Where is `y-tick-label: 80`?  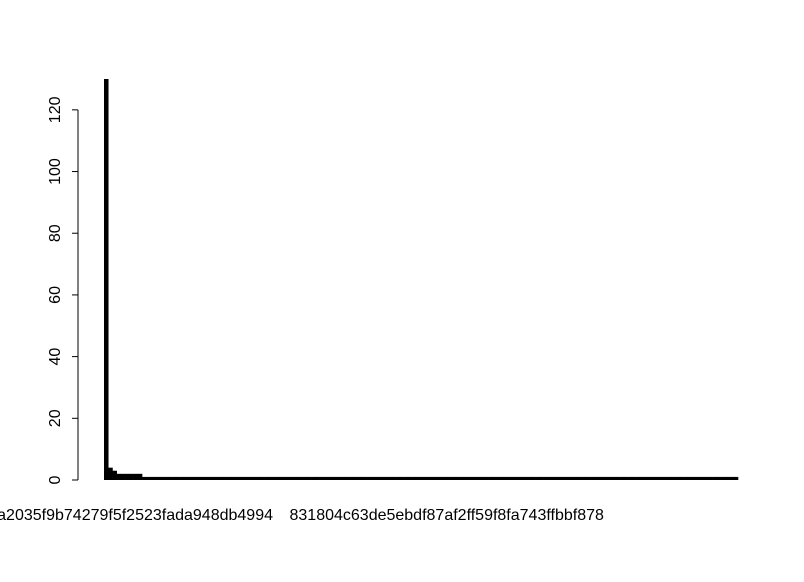
y-tick-label: 80 is located at coordinates (55, 233).